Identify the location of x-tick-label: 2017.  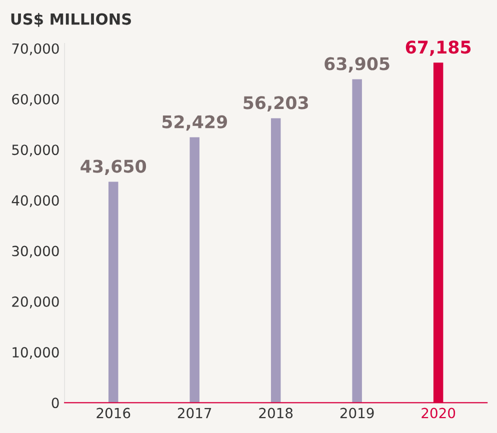
(195, 413).